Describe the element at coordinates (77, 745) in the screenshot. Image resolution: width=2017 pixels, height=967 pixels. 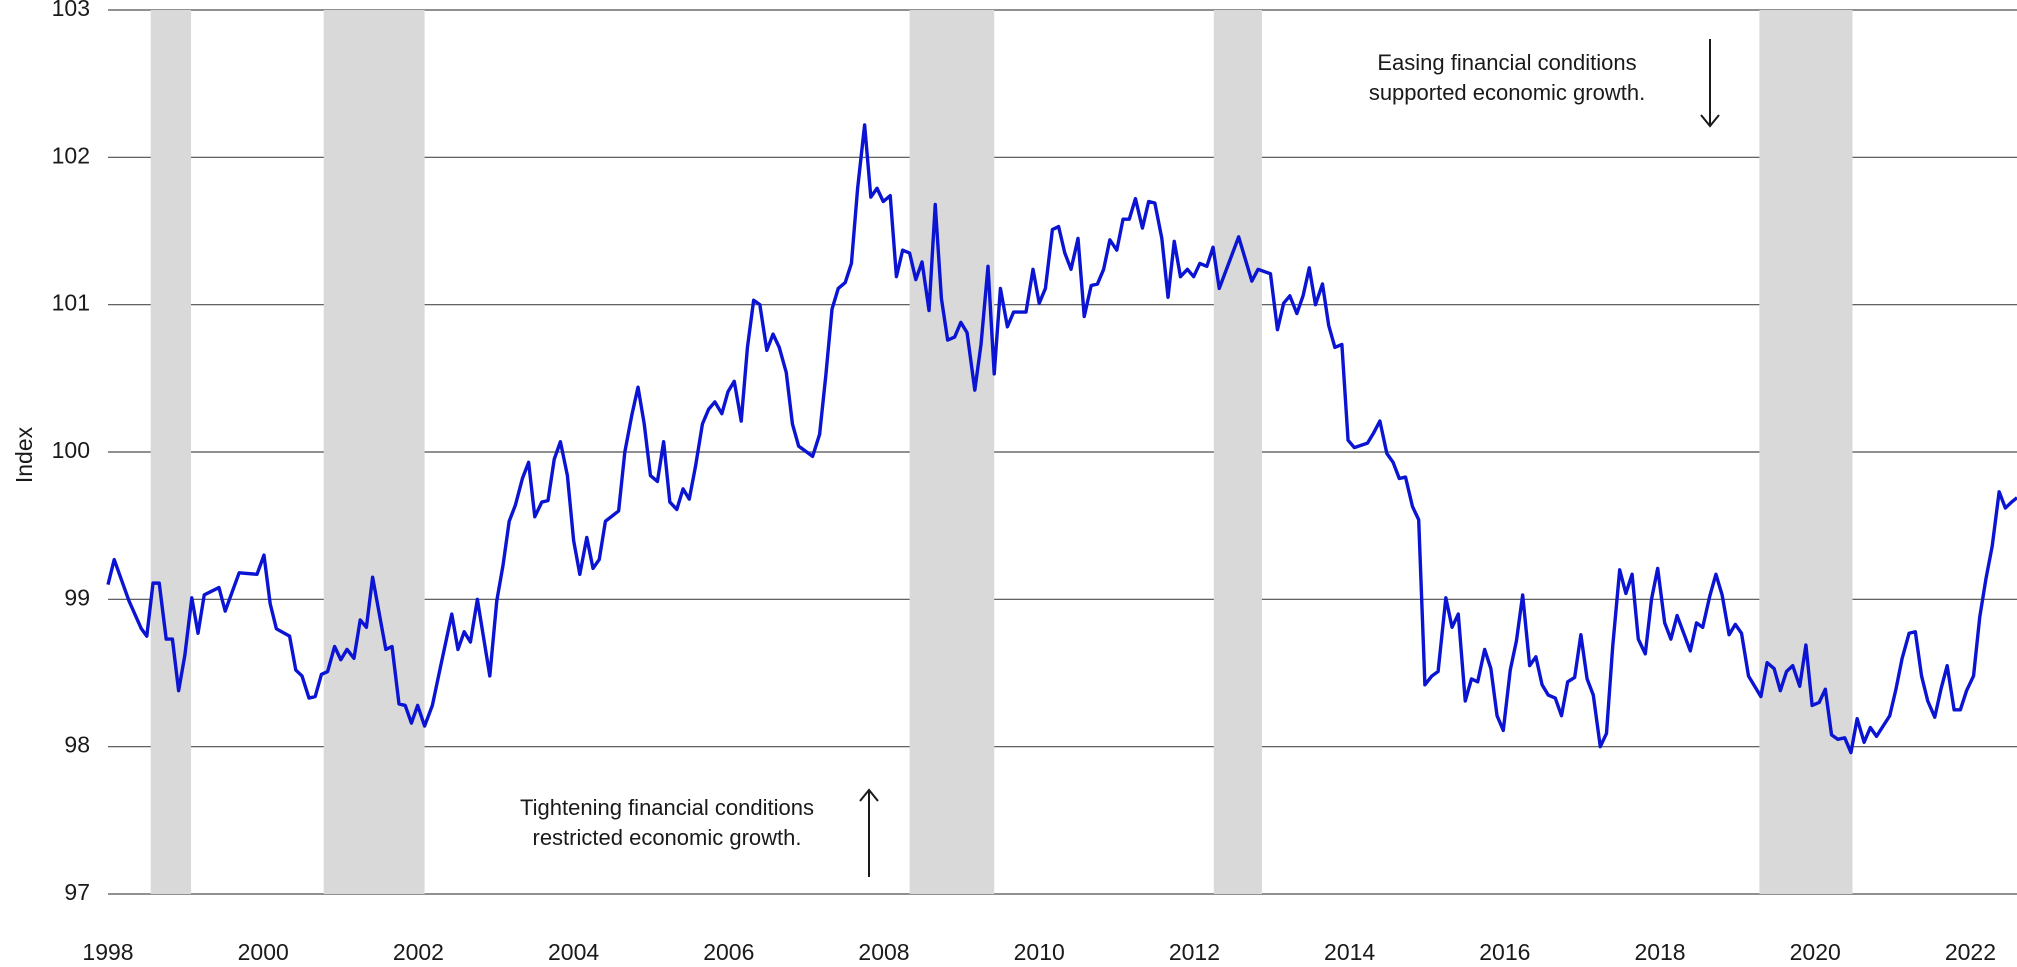
I see `y-tick-label: 98` at that location.